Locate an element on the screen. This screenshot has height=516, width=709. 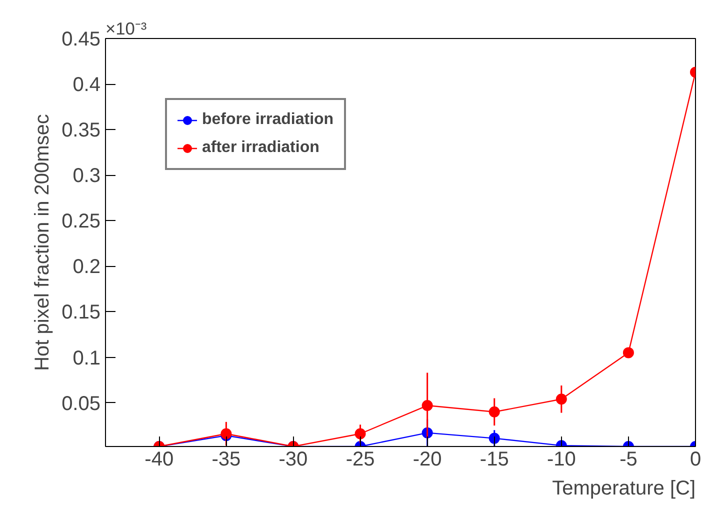
y-tick-label: 0.25 is located at coordinates (81, 221).